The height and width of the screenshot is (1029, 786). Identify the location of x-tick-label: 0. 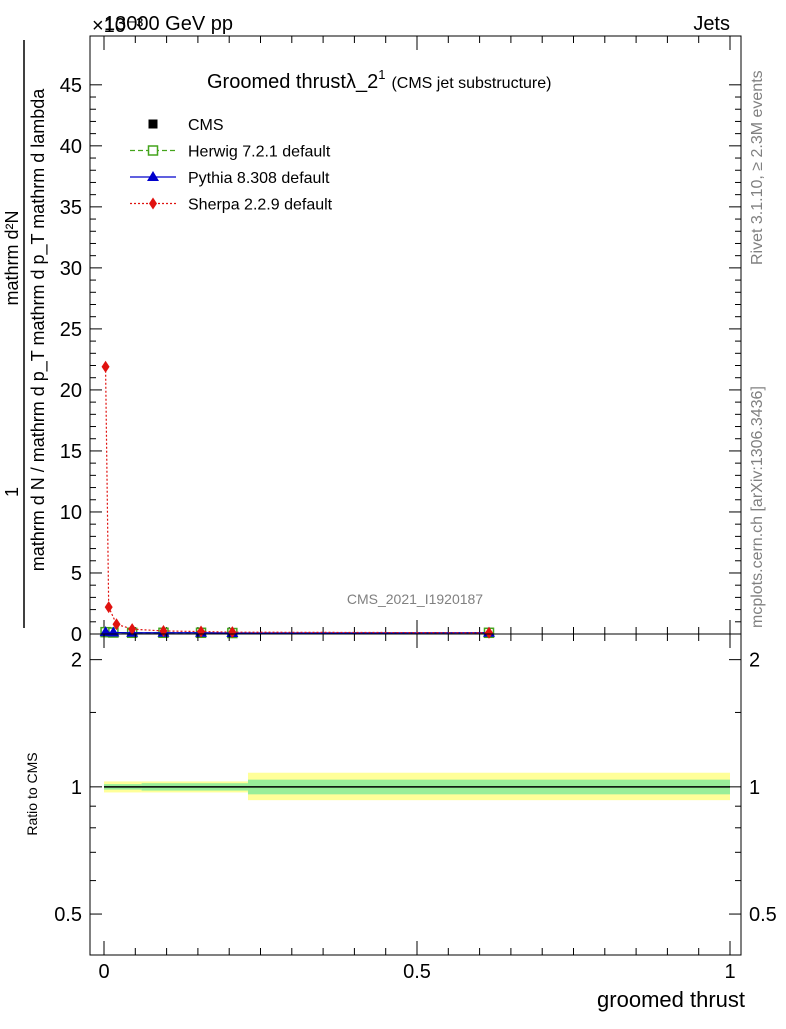
(103, 972).